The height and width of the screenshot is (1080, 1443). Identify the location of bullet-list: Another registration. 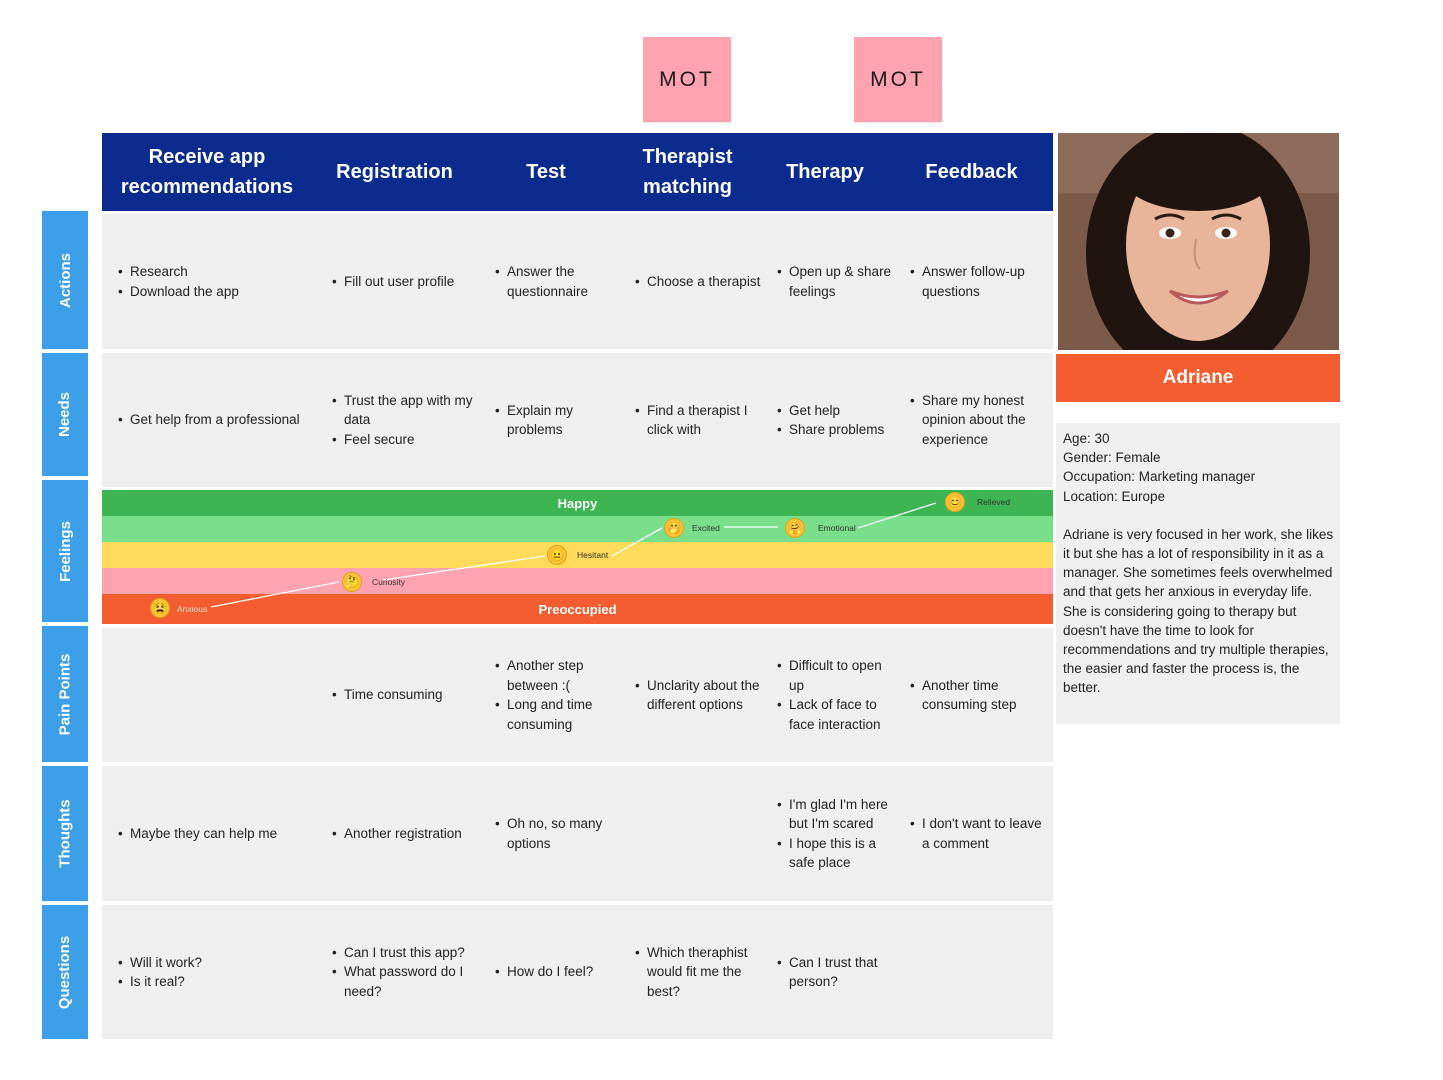
(397, 834).